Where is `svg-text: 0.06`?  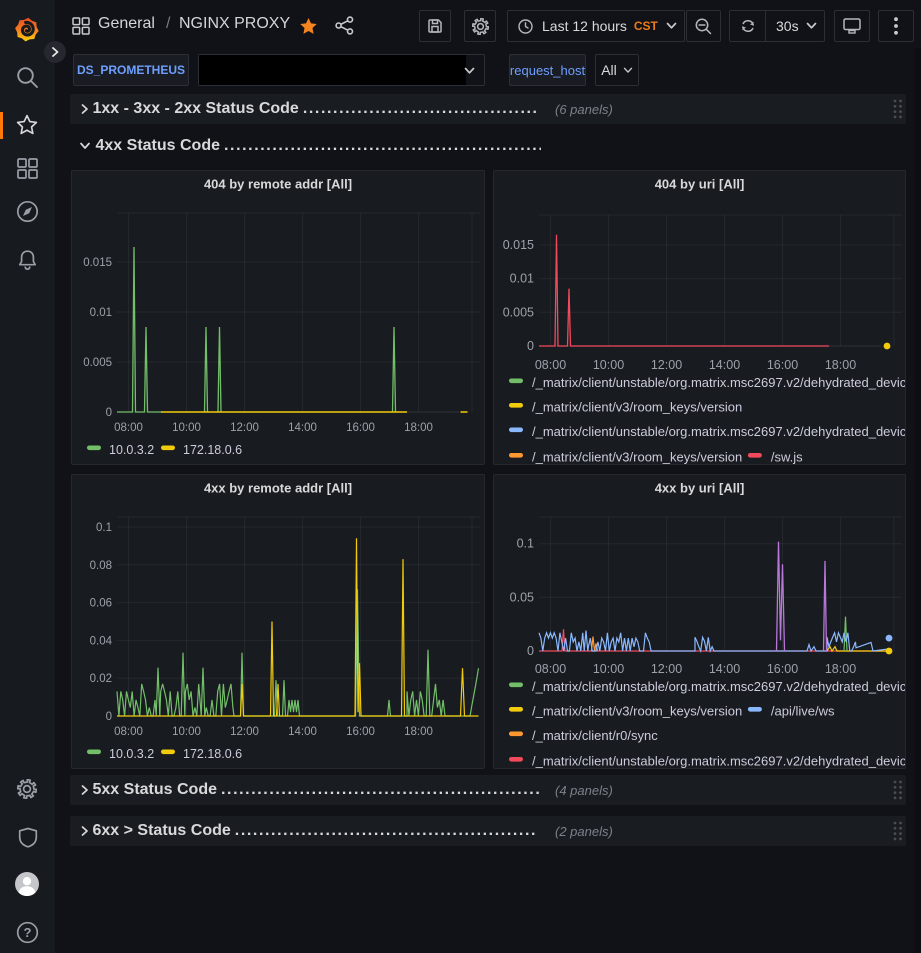 svg-text: 0.06 is located at coordinates (101, 604).